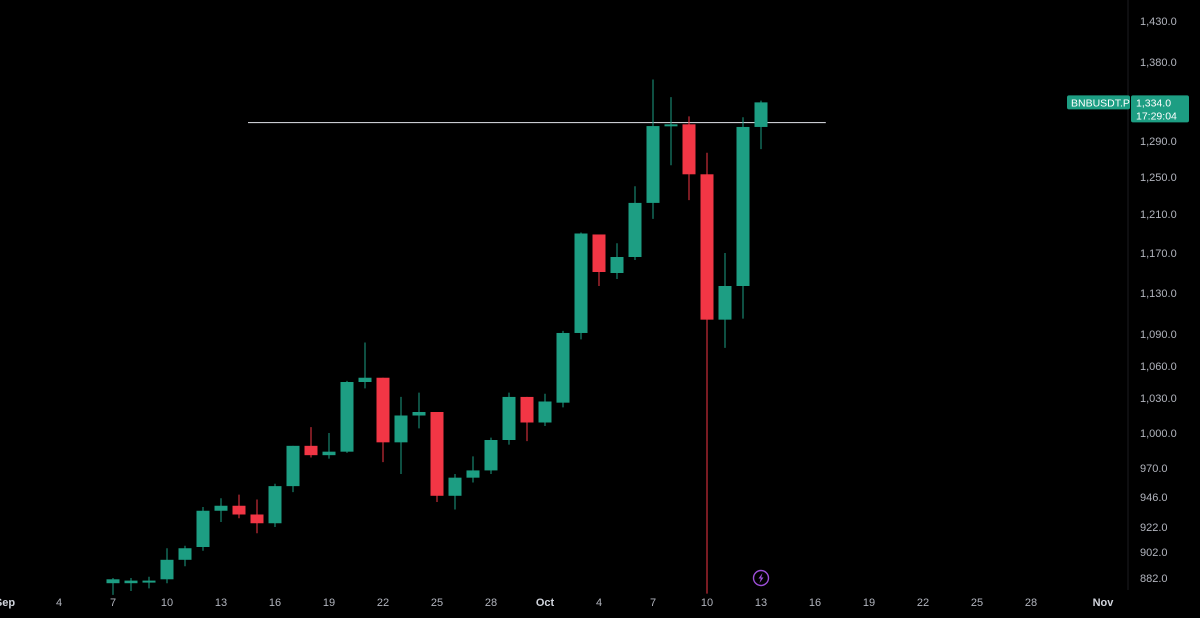 The width and height of the screenshot is (1200, 618). I want to click on symbol-badge, so click(1098, 102).